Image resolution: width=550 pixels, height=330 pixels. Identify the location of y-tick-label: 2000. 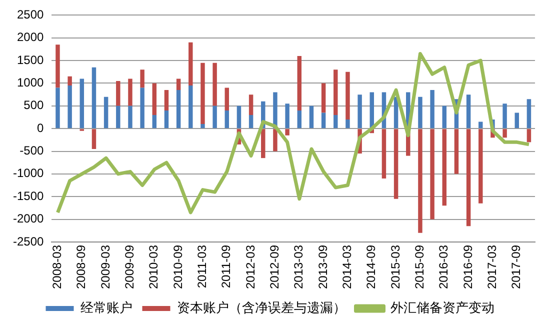
(30, 37).